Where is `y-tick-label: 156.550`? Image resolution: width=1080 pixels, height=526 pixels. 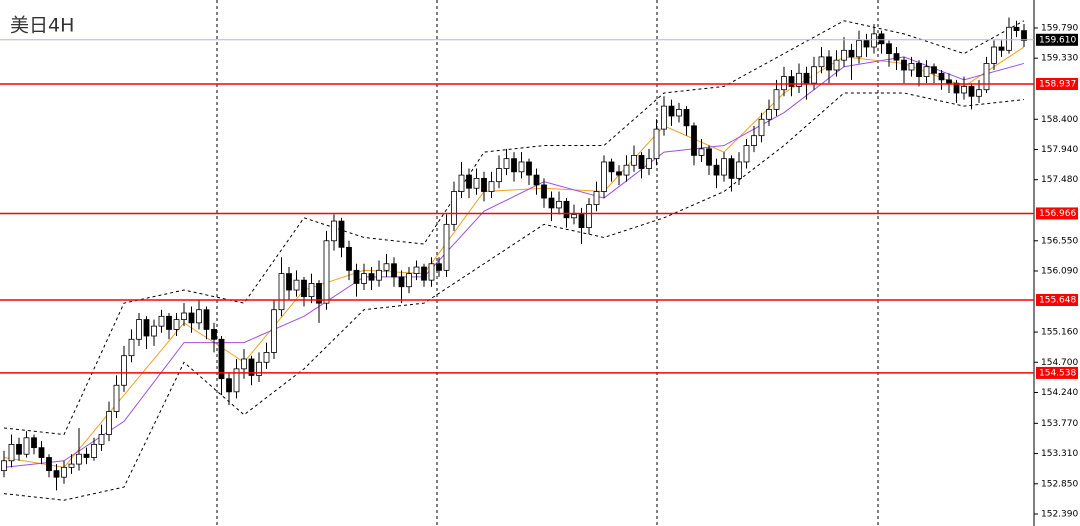
y-tick-label: 156.550 is located at coordinates (1059, 241).